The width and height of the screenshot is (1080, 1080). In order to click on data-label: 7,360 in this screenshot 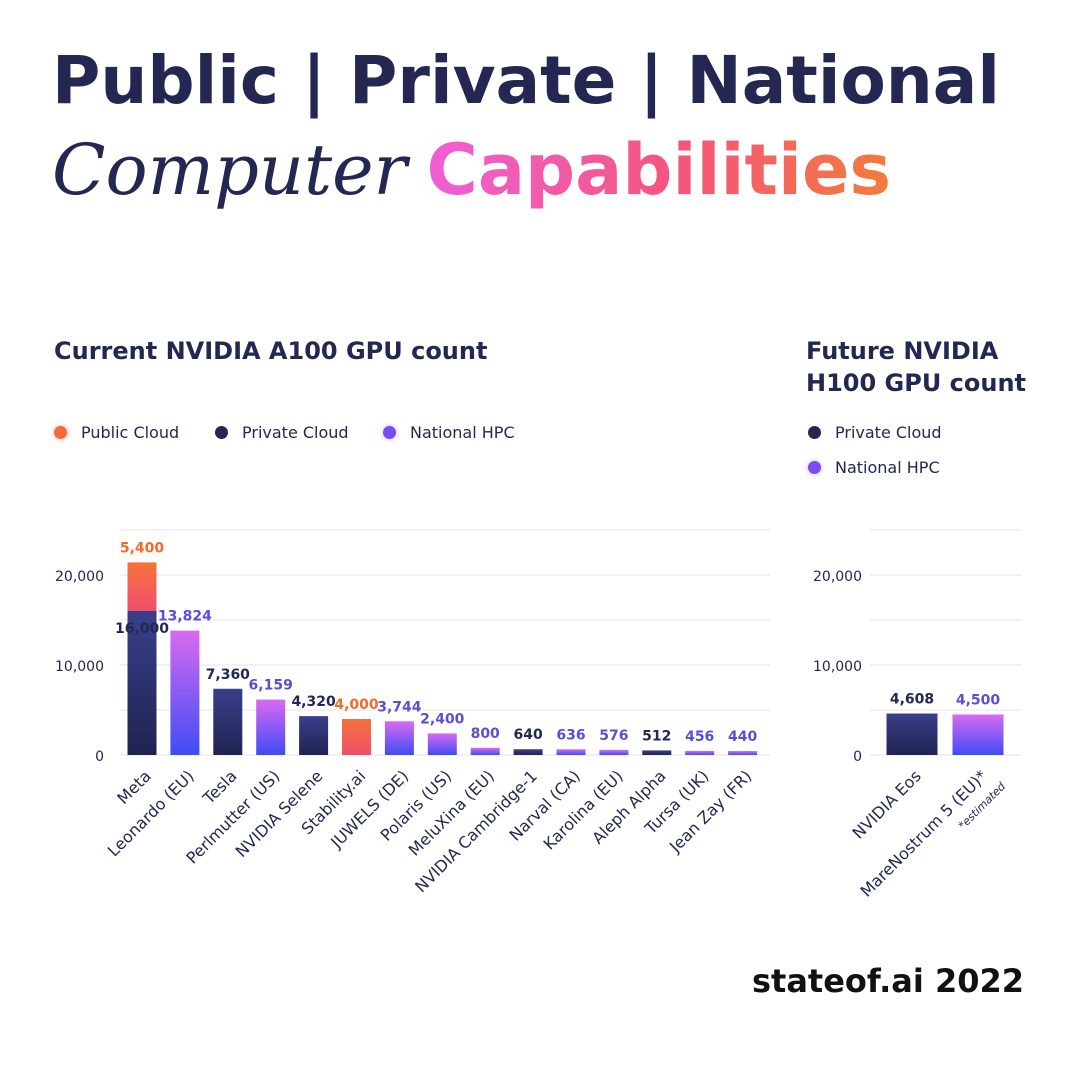, I will do `click(228, 675)`.